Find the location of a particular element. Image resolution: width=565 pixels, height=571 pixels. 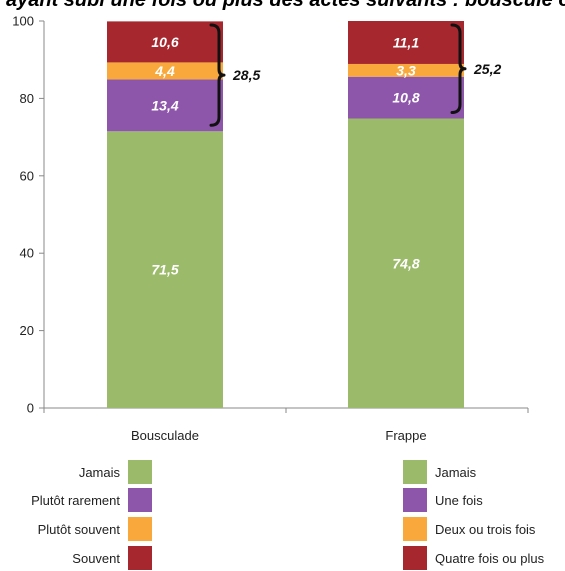

y-tick-label: 80 is located at coordinates (27, 98).